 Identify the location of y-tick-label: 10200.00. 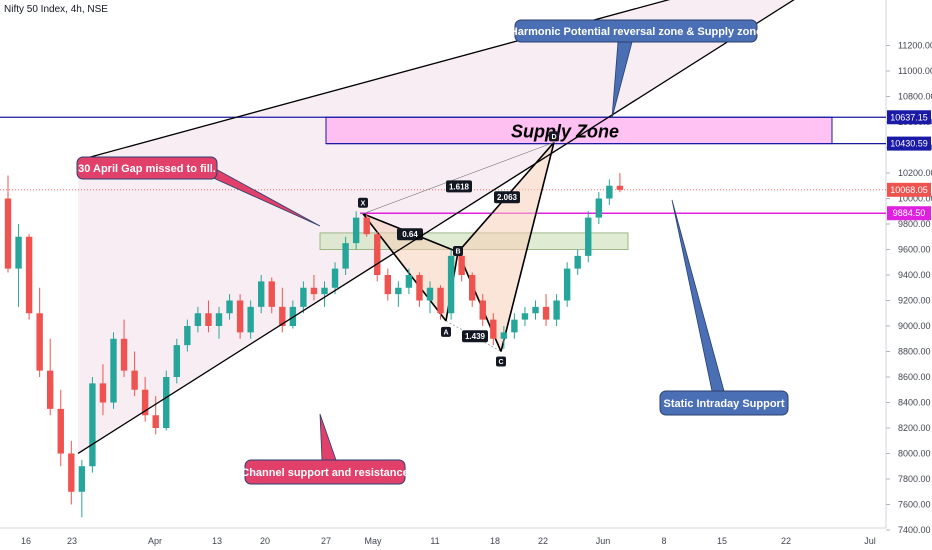
(915, 173).